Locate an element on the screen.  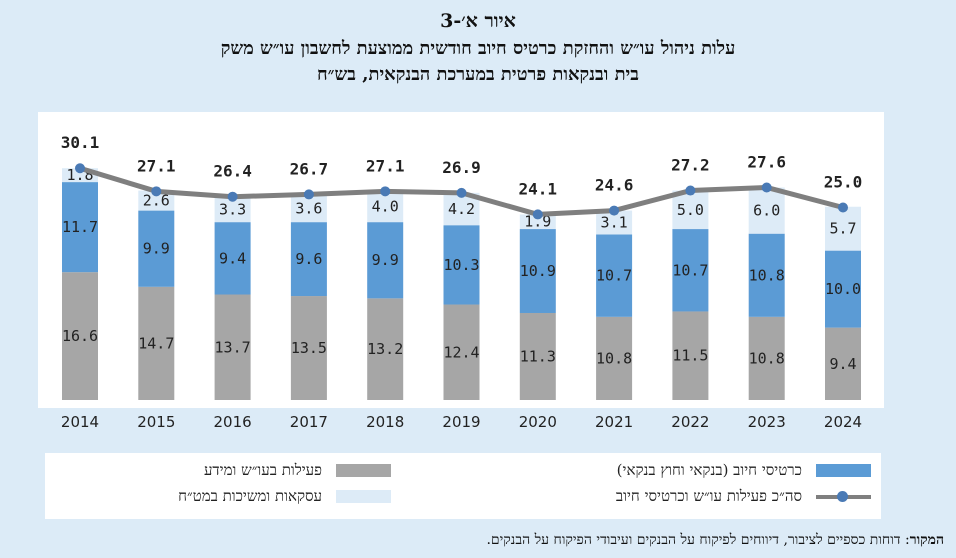
total-data-label: 30.1 is located at coordinates (80, 142).